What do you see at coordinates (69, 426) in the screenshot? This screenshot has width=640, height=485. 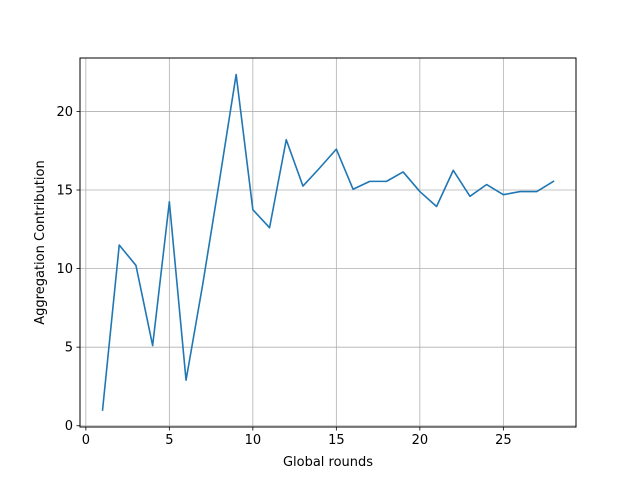 I see `y-tick-label: 0` at bounding box center [69, 426].